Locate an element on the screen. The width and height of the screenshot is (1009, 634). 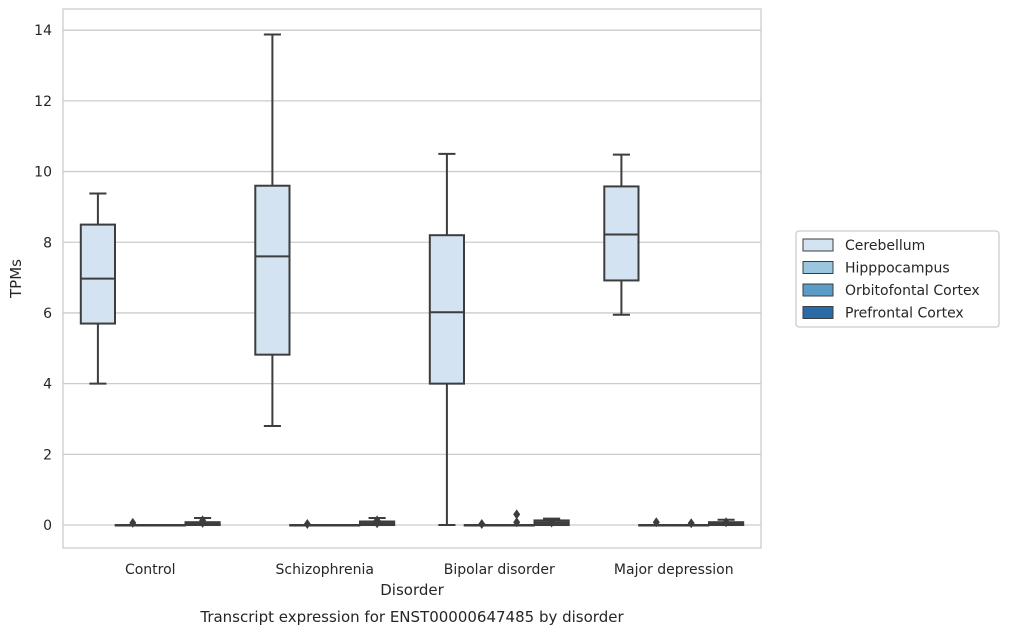
box-bipolar-disorder-cerebellum is located at coordinates (447, 339).